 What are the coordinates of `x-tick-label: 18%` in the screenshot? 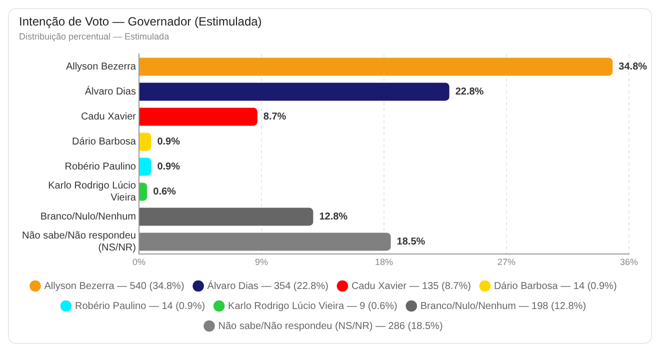 It's located at (383, 262).